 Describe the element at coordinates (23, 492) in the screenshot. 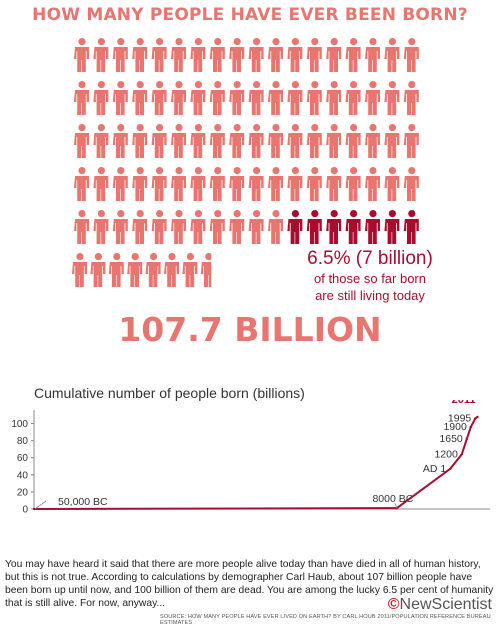

I see `y-tick-label: 20` at that location.